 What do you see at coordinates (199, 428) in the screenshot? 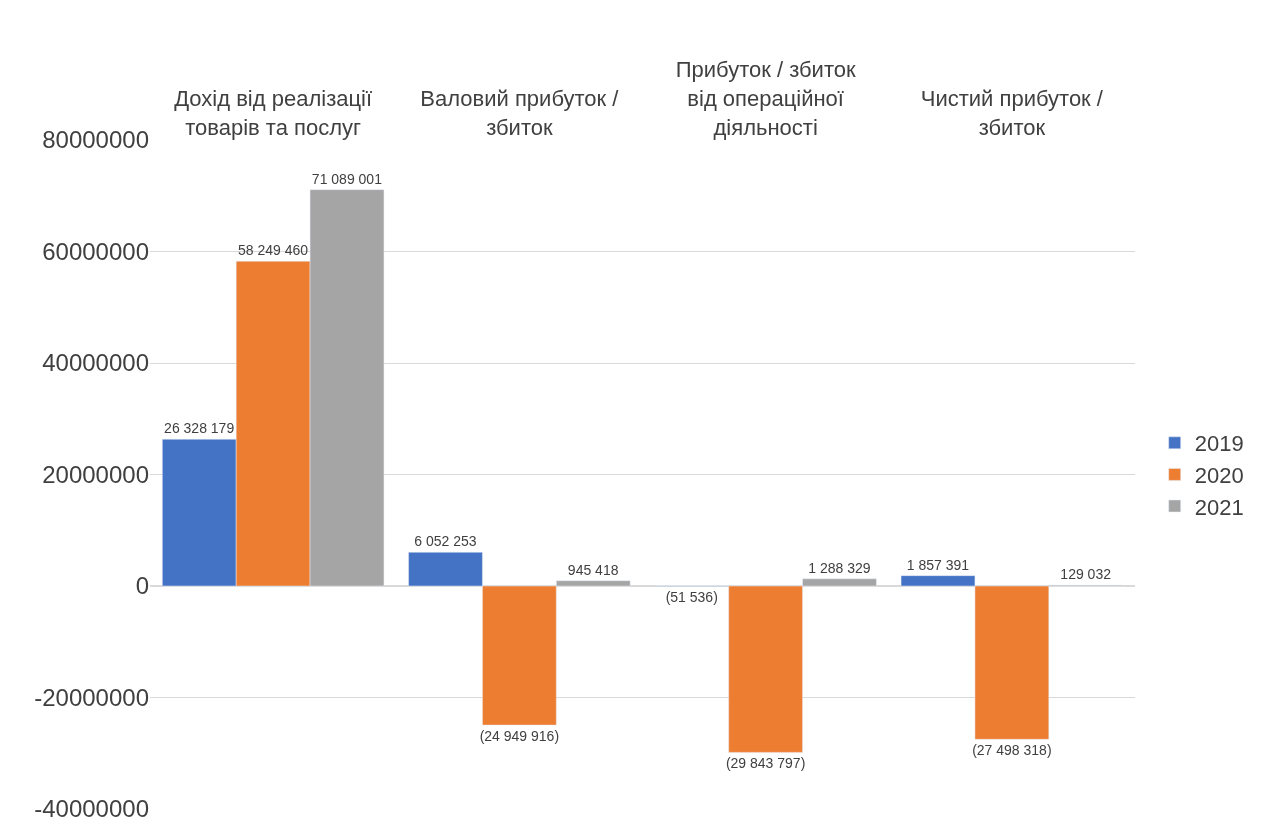
I see `data-label: 26 328 179` at bounding box center [199, 428].